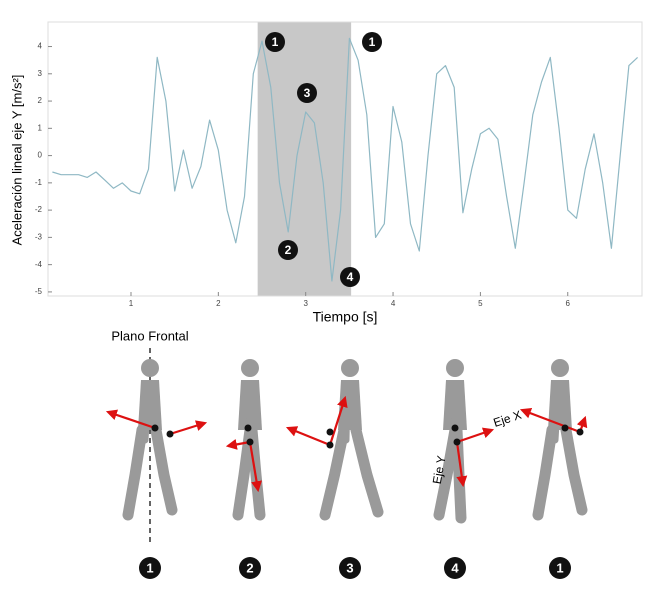 This screenshot has height=593, width=647. Describe the element at coordinates (39, 209) in the screenshot. I see `y-tick-label: -2` at that location.